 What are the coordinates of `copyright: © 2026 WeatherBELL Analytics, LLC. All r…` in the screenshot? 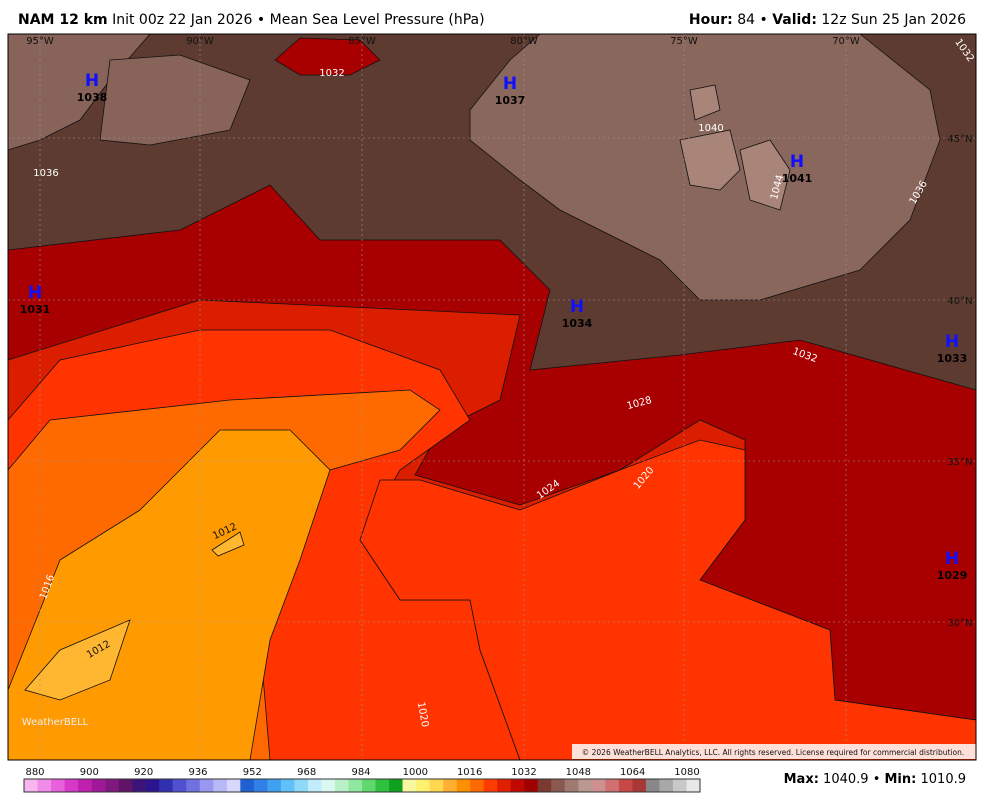 It's located at (773, 752).